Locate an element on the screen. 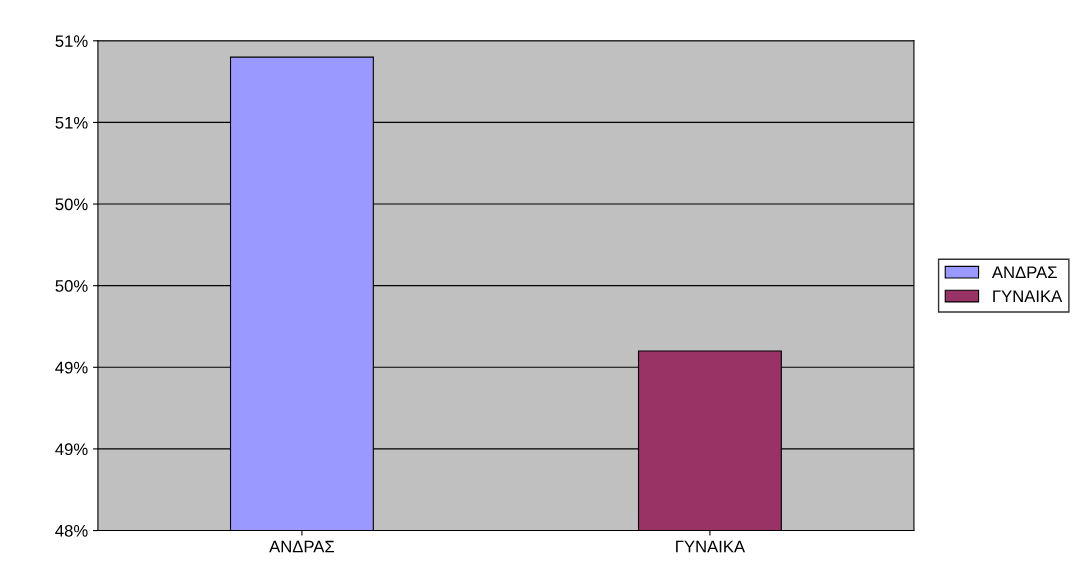 This screenshot has width=1088, height=583. y-tick-label: 48% is located at coordinates (71, 530).